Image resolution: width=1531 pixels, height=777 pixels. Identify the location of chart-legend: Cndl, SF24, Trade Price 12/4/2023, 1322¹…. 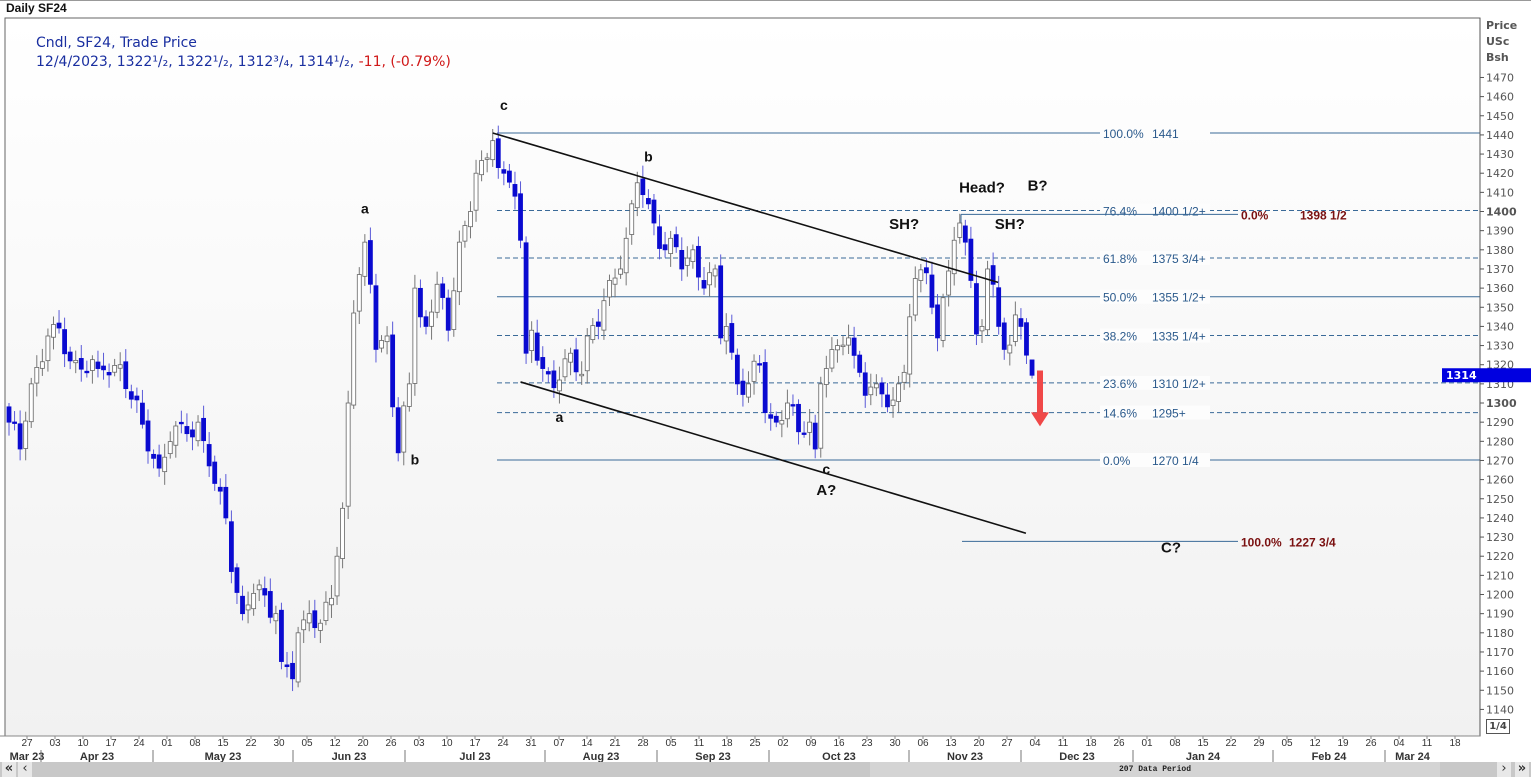
(243, 53).